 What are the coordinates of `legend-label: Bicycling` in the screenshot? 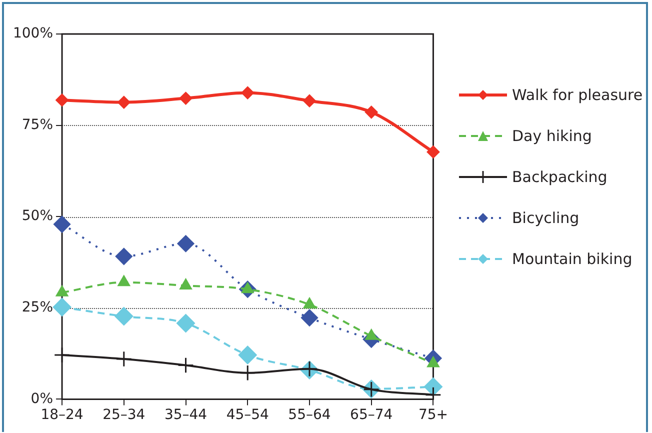 It's located at (546, 217).